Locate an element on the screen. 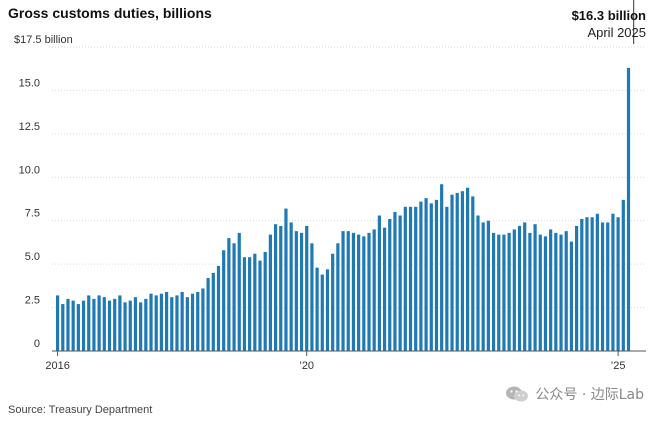  annotation-layer: $16.3 billion April 2025 is located at coordinates (609, 22).